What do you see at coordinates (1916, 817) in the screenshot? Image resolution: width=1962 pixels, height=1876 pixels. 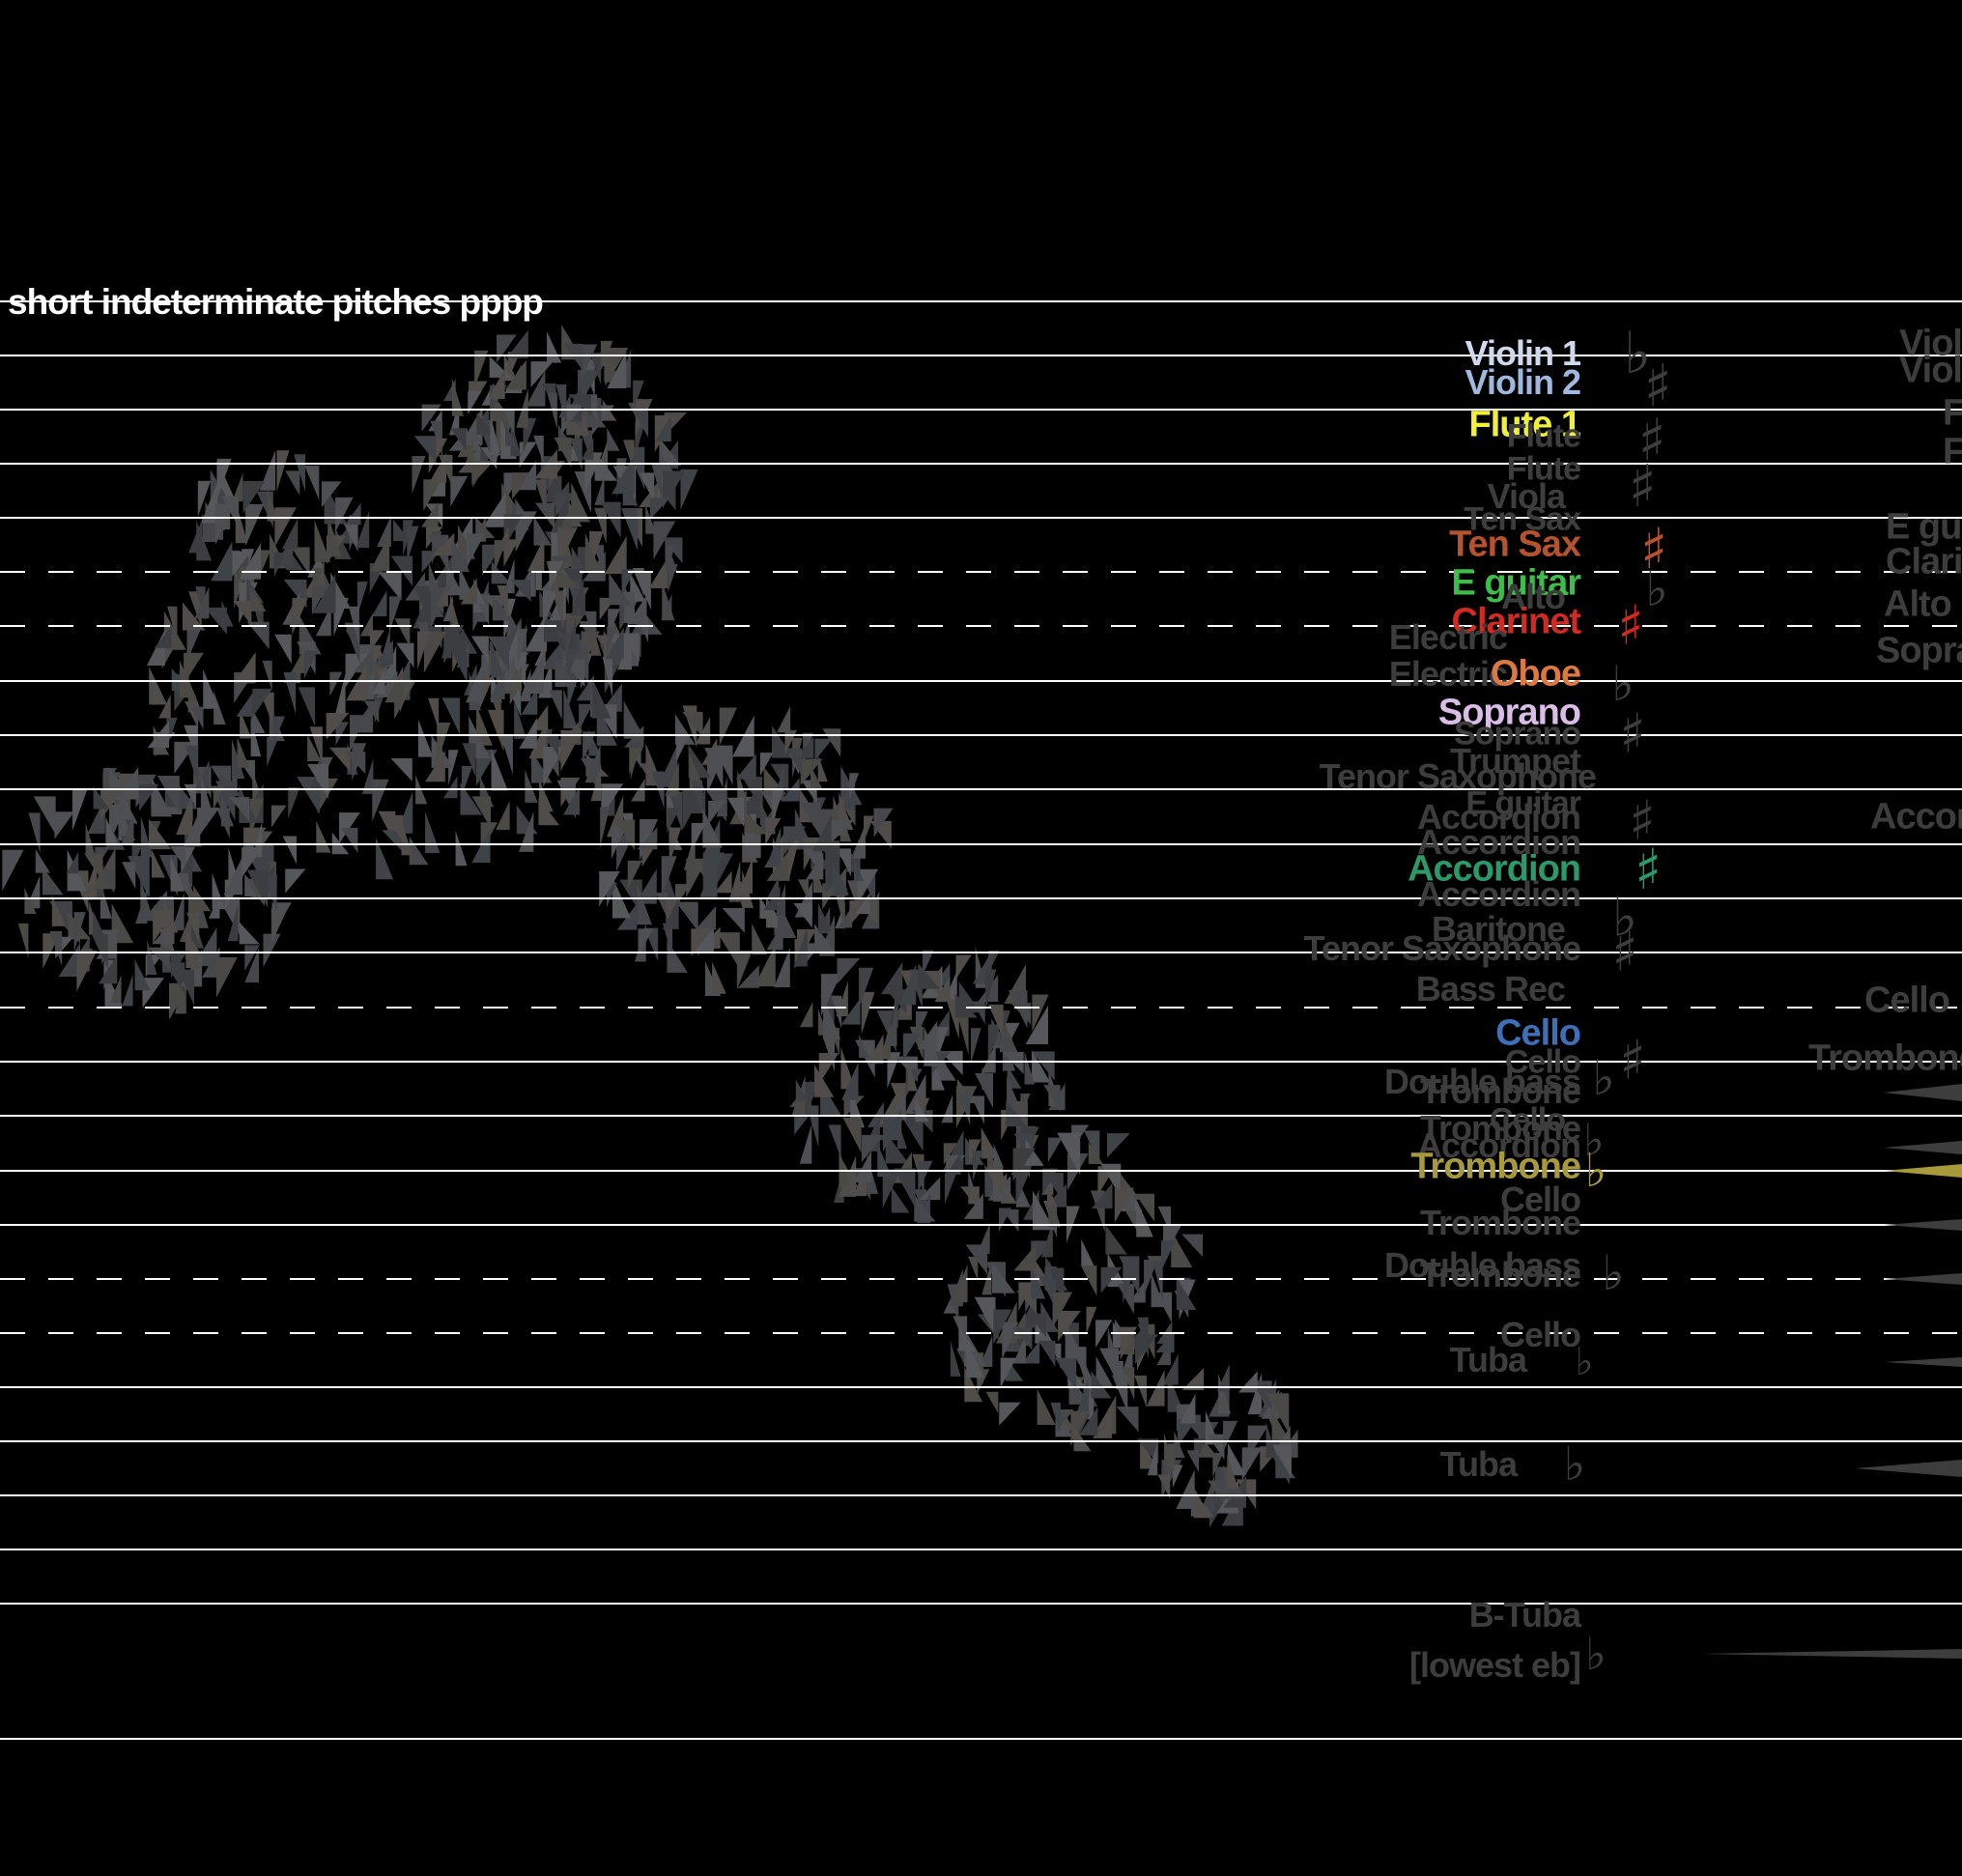 I see `far-instrument-label: Accor` at bounding box center [1916, 817].